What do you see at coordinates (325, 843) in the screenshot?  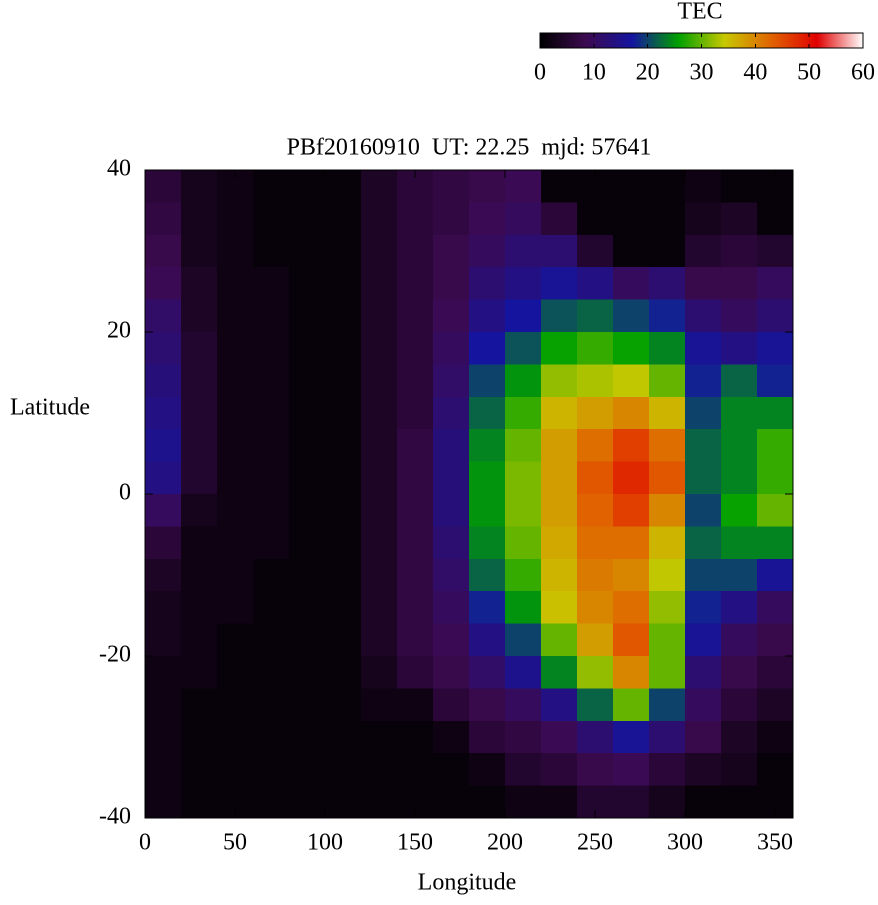 I see `x-tick-label: 100` at bounding box center [325, 843].